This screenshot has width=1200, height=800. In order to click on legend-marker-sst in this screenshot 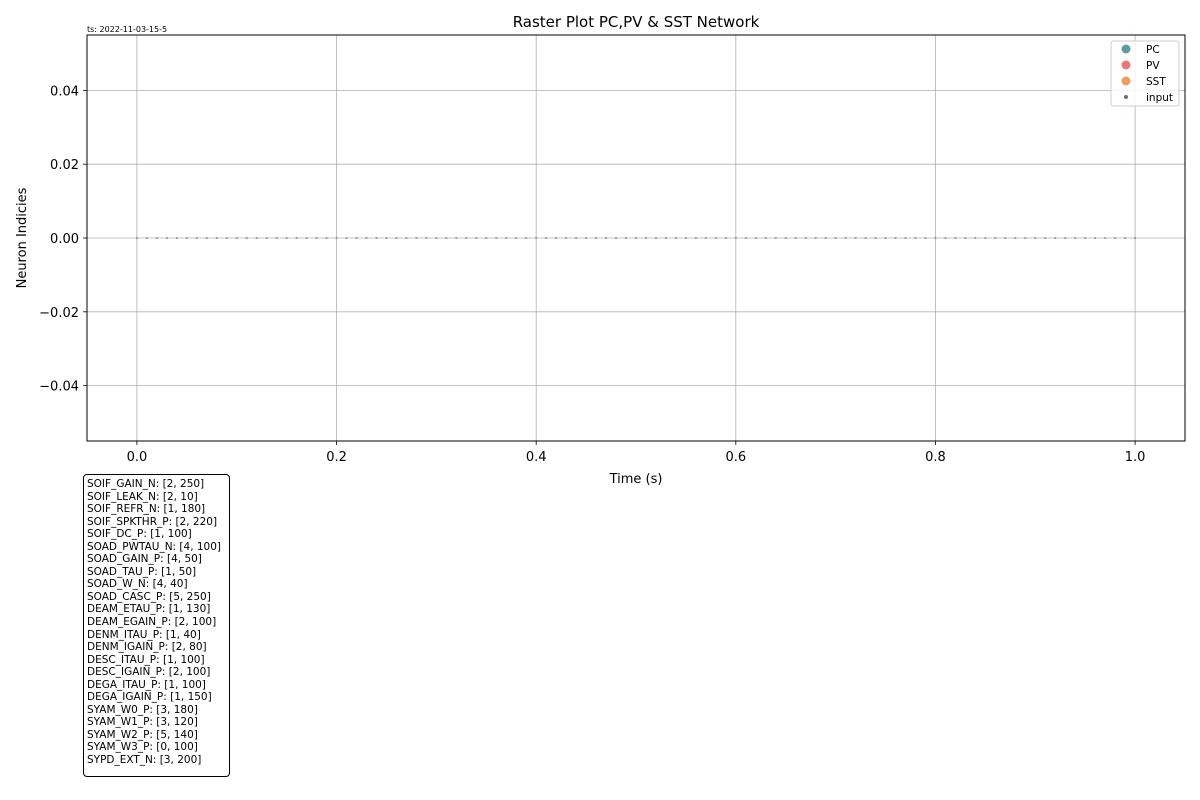, I will do `click(1126, 81)`.